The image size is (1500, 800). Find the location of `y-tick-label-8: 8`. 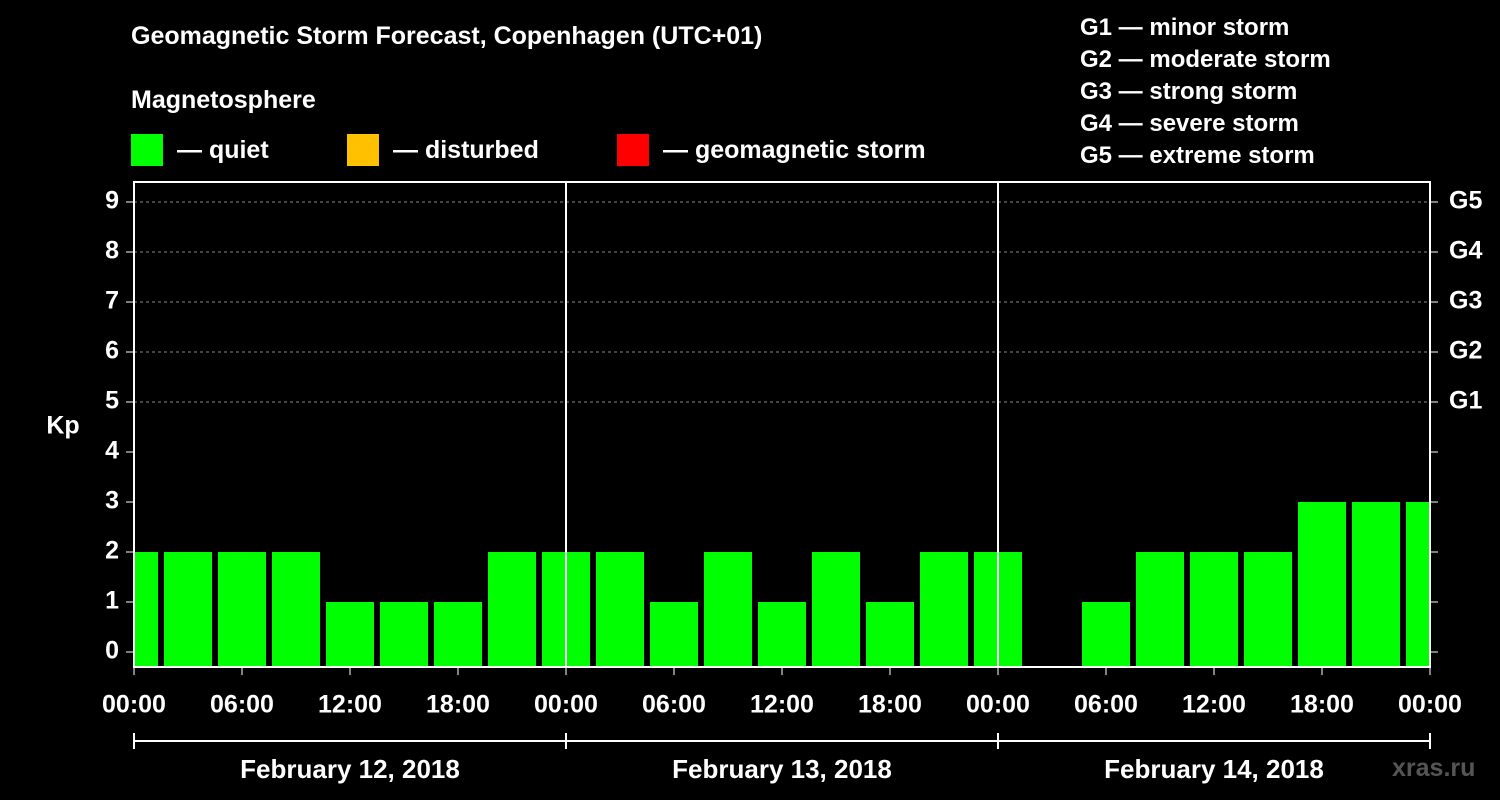

y-tick-label-8: 8 is located at coordinates (112, 251).